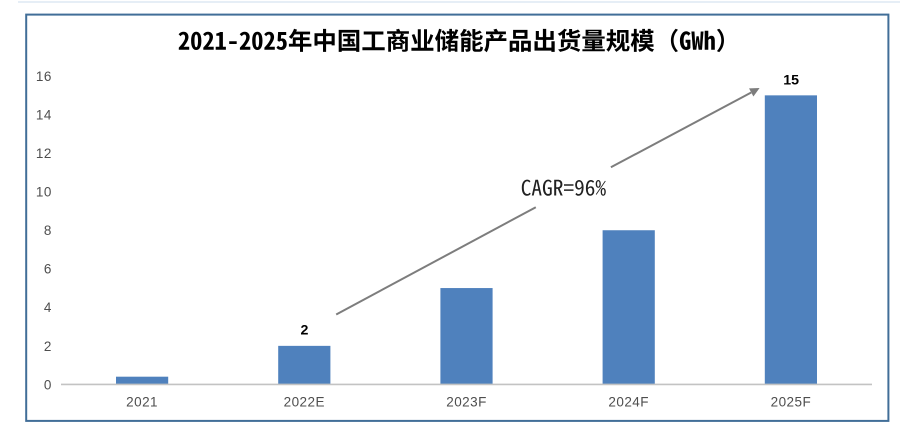  Describe the element at coordinates (142, 402) in the screenshot. I see `svg-text: 2021` at that location.